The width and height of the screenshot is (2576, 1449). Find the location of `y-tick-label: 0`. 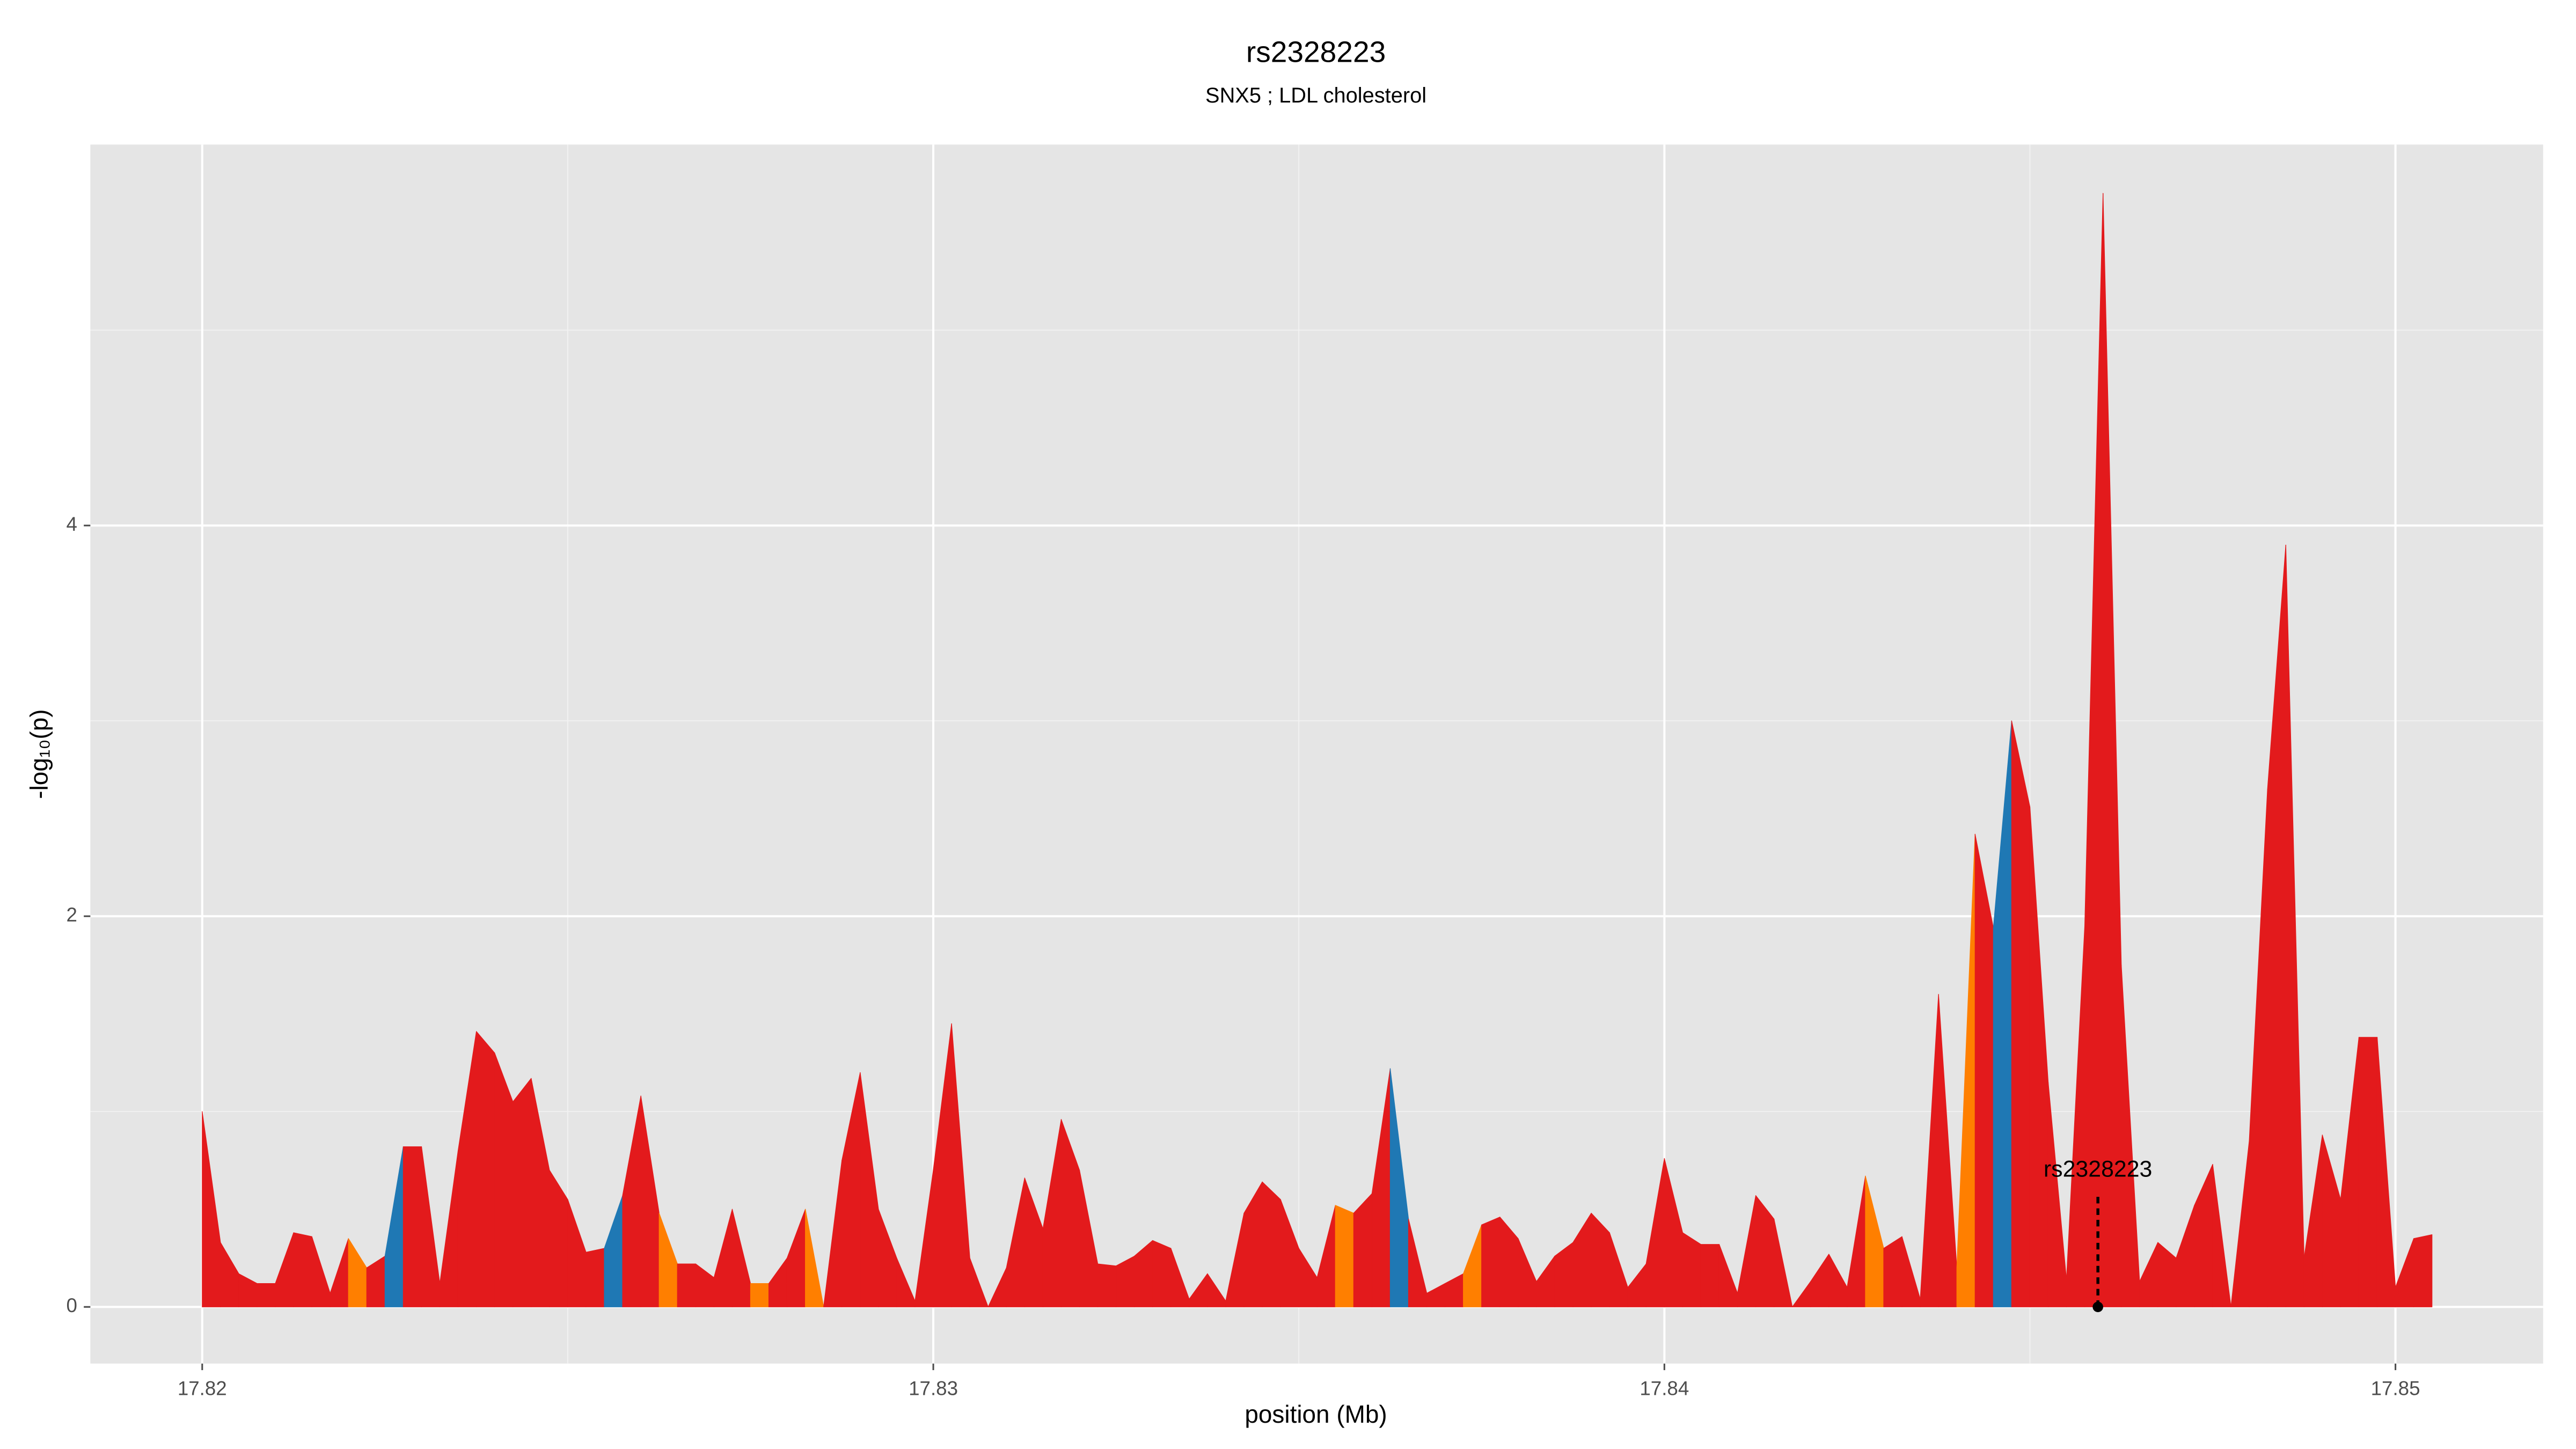

y-tick-label: 0 is located at coordinates (71, 1305).